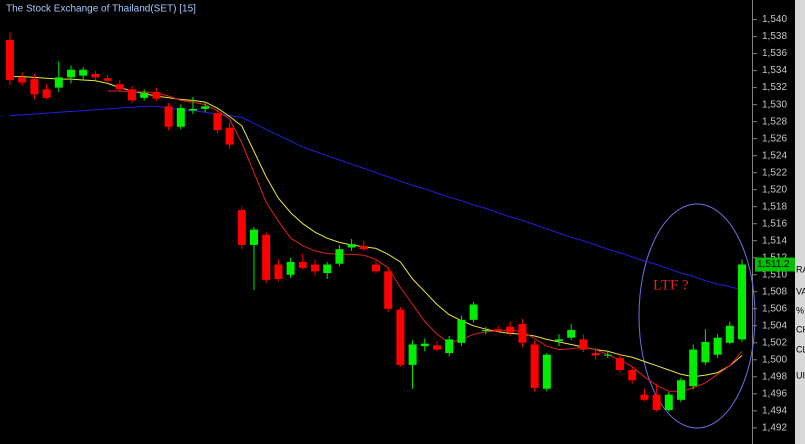 The width and height of the screenshot is (805, 444). Describe the element at coordinates (774, 87) in the screenshot. I see `y-tick-label: 1,532` at that location.